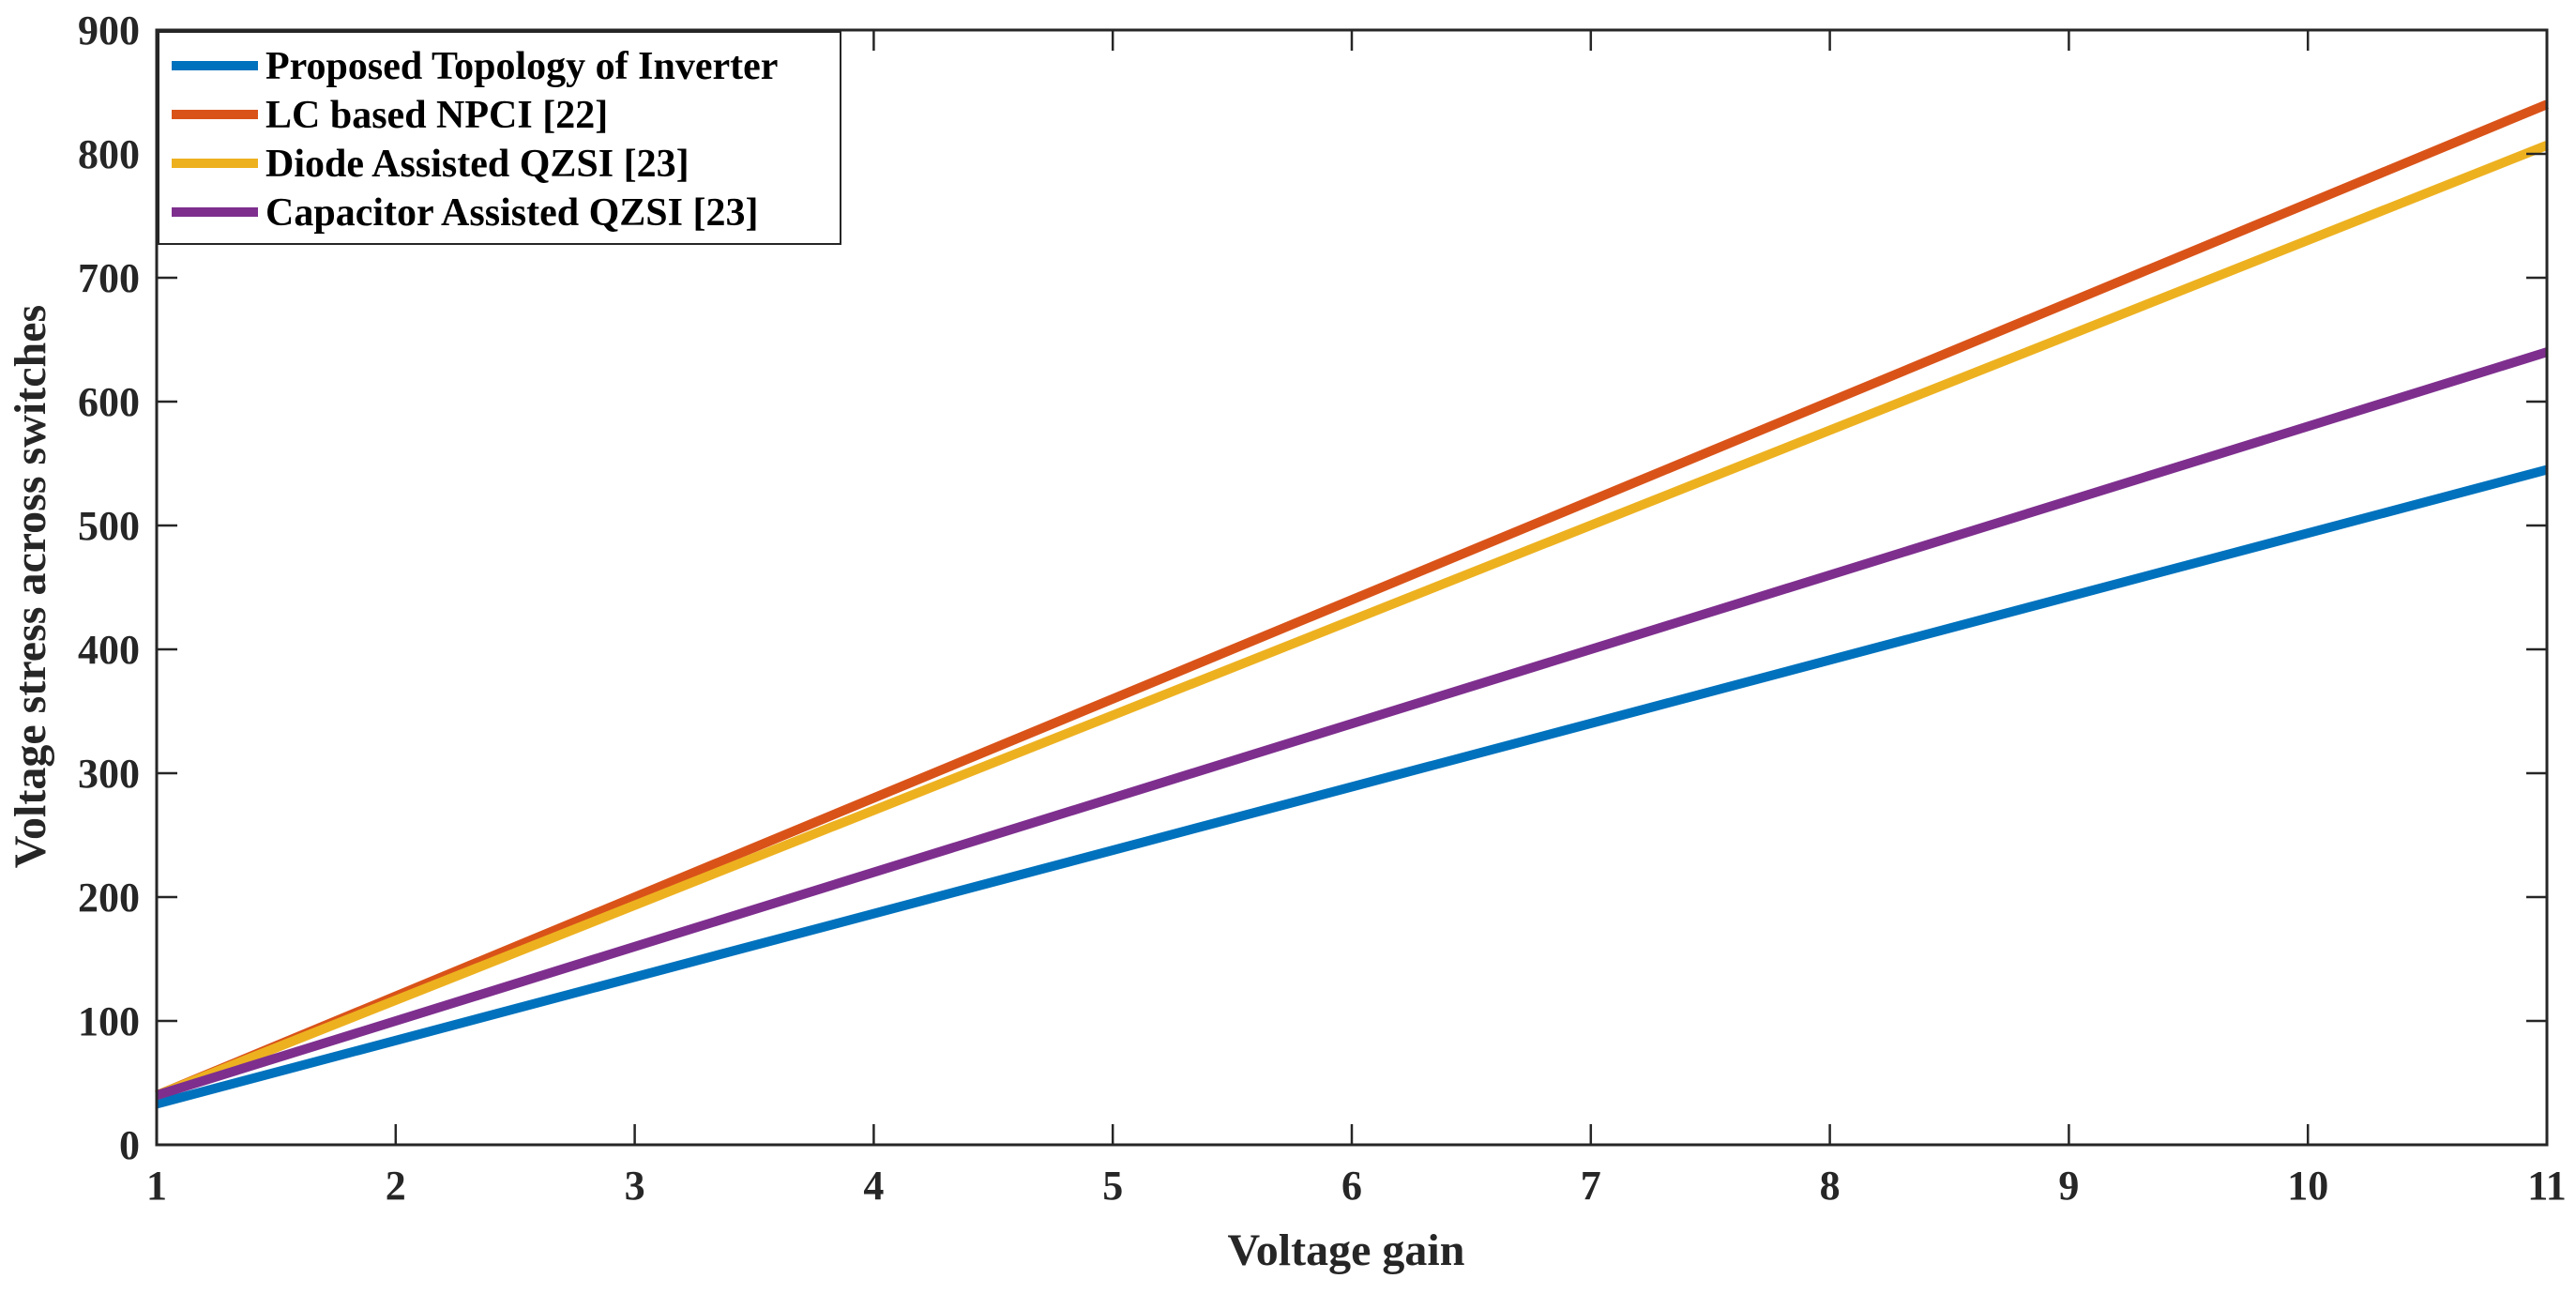 The width and height of the screenshot is (2576, 1294). Describe the element at coordinates (873, 1186) in the screenshot. I see `x-tick-label: 4` at that location.